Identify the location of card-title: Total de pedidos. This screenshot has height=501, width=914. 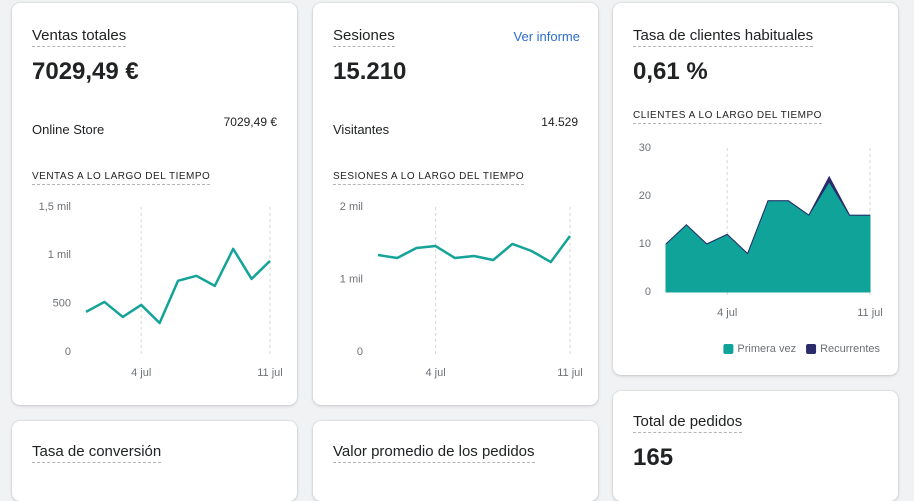
(688, 423).